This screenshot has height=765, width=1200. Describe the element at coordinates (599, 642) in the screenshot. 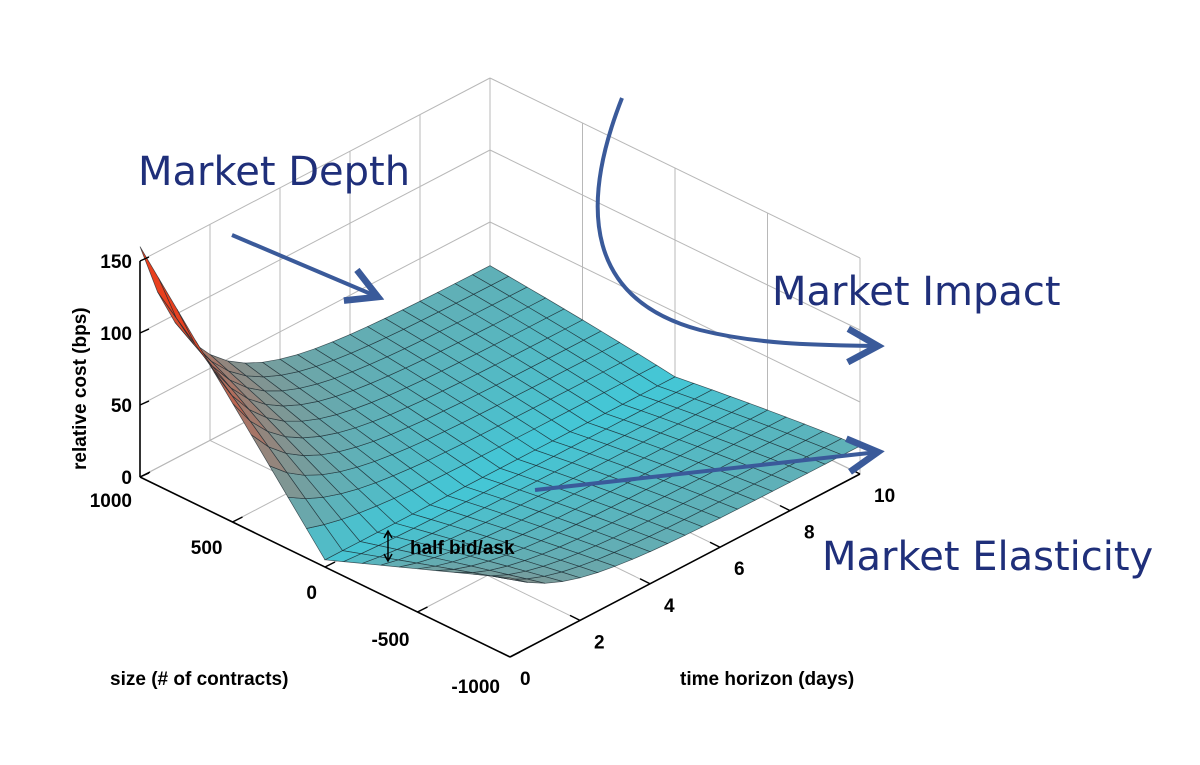

I see `y-tick-label: 2` at that location.